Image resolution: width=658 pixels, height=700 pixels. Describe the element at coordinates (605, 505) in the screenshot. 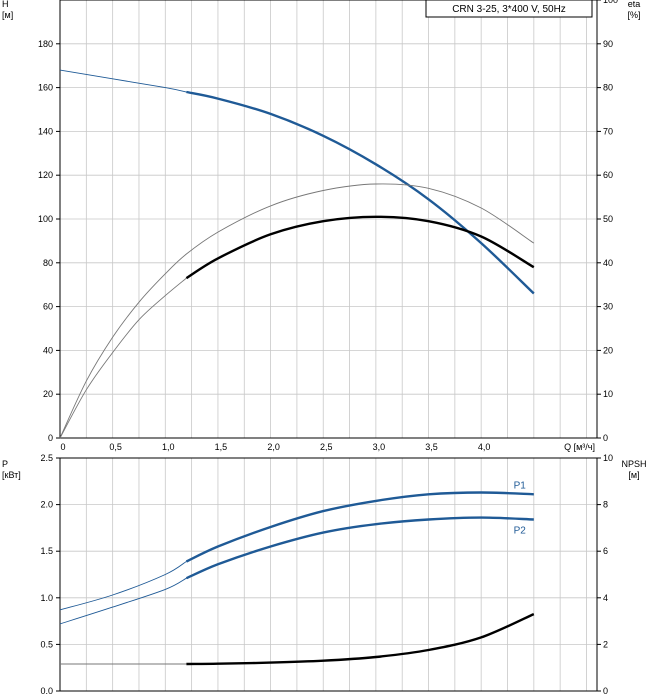

I see `y-right-tick-label: 8` at that location.